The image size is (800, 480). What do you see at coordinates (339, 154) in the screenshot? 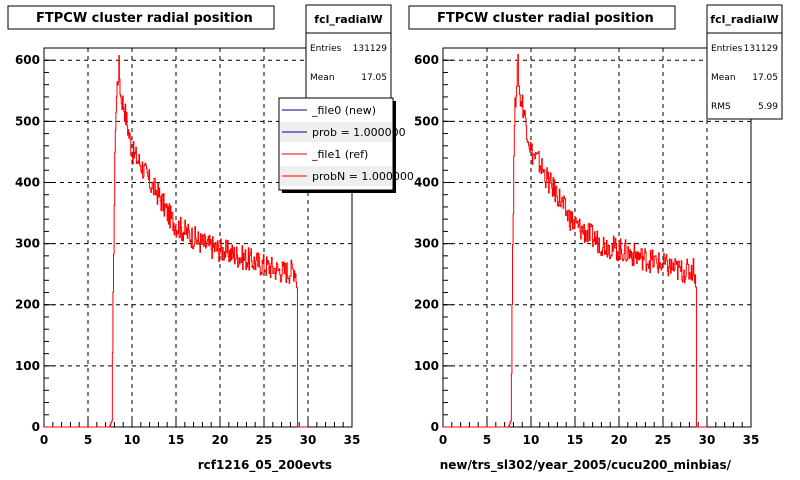
I see `legend-label: _file1 (ref)` at bounding box center [339, 154].